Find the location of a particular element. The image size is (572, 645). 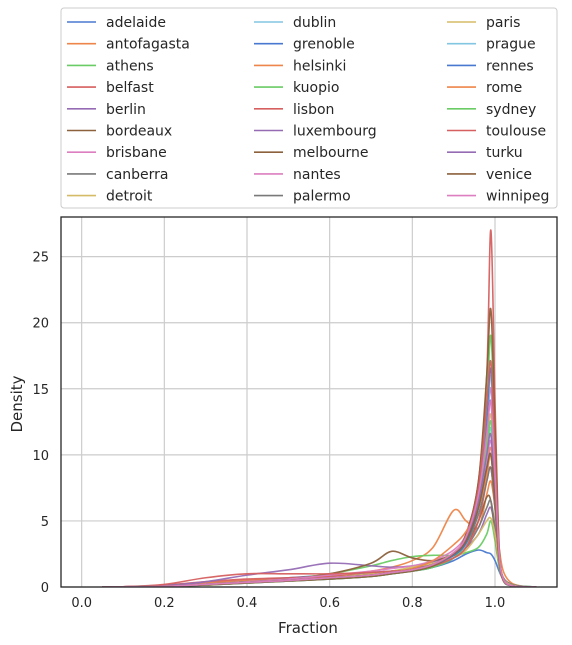

legend-item: belfast is located at coordinates (110, 88).